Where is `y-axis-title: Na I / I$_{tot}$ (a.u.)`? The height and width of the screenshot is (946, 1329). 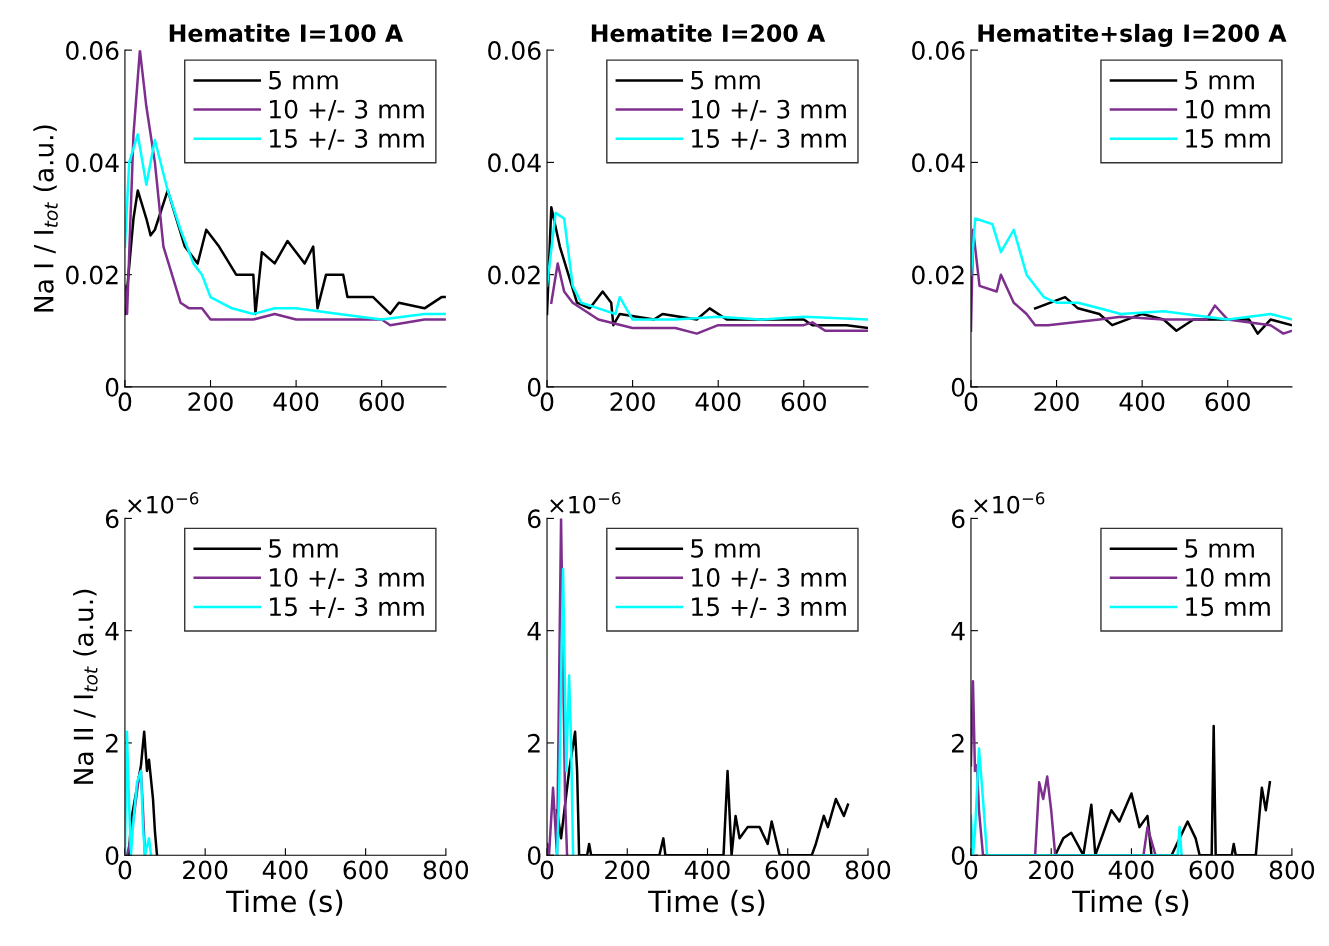
y-axis-title: Na I / I$_{tot}$ (a.u.) is located at coordinates (45, 218).